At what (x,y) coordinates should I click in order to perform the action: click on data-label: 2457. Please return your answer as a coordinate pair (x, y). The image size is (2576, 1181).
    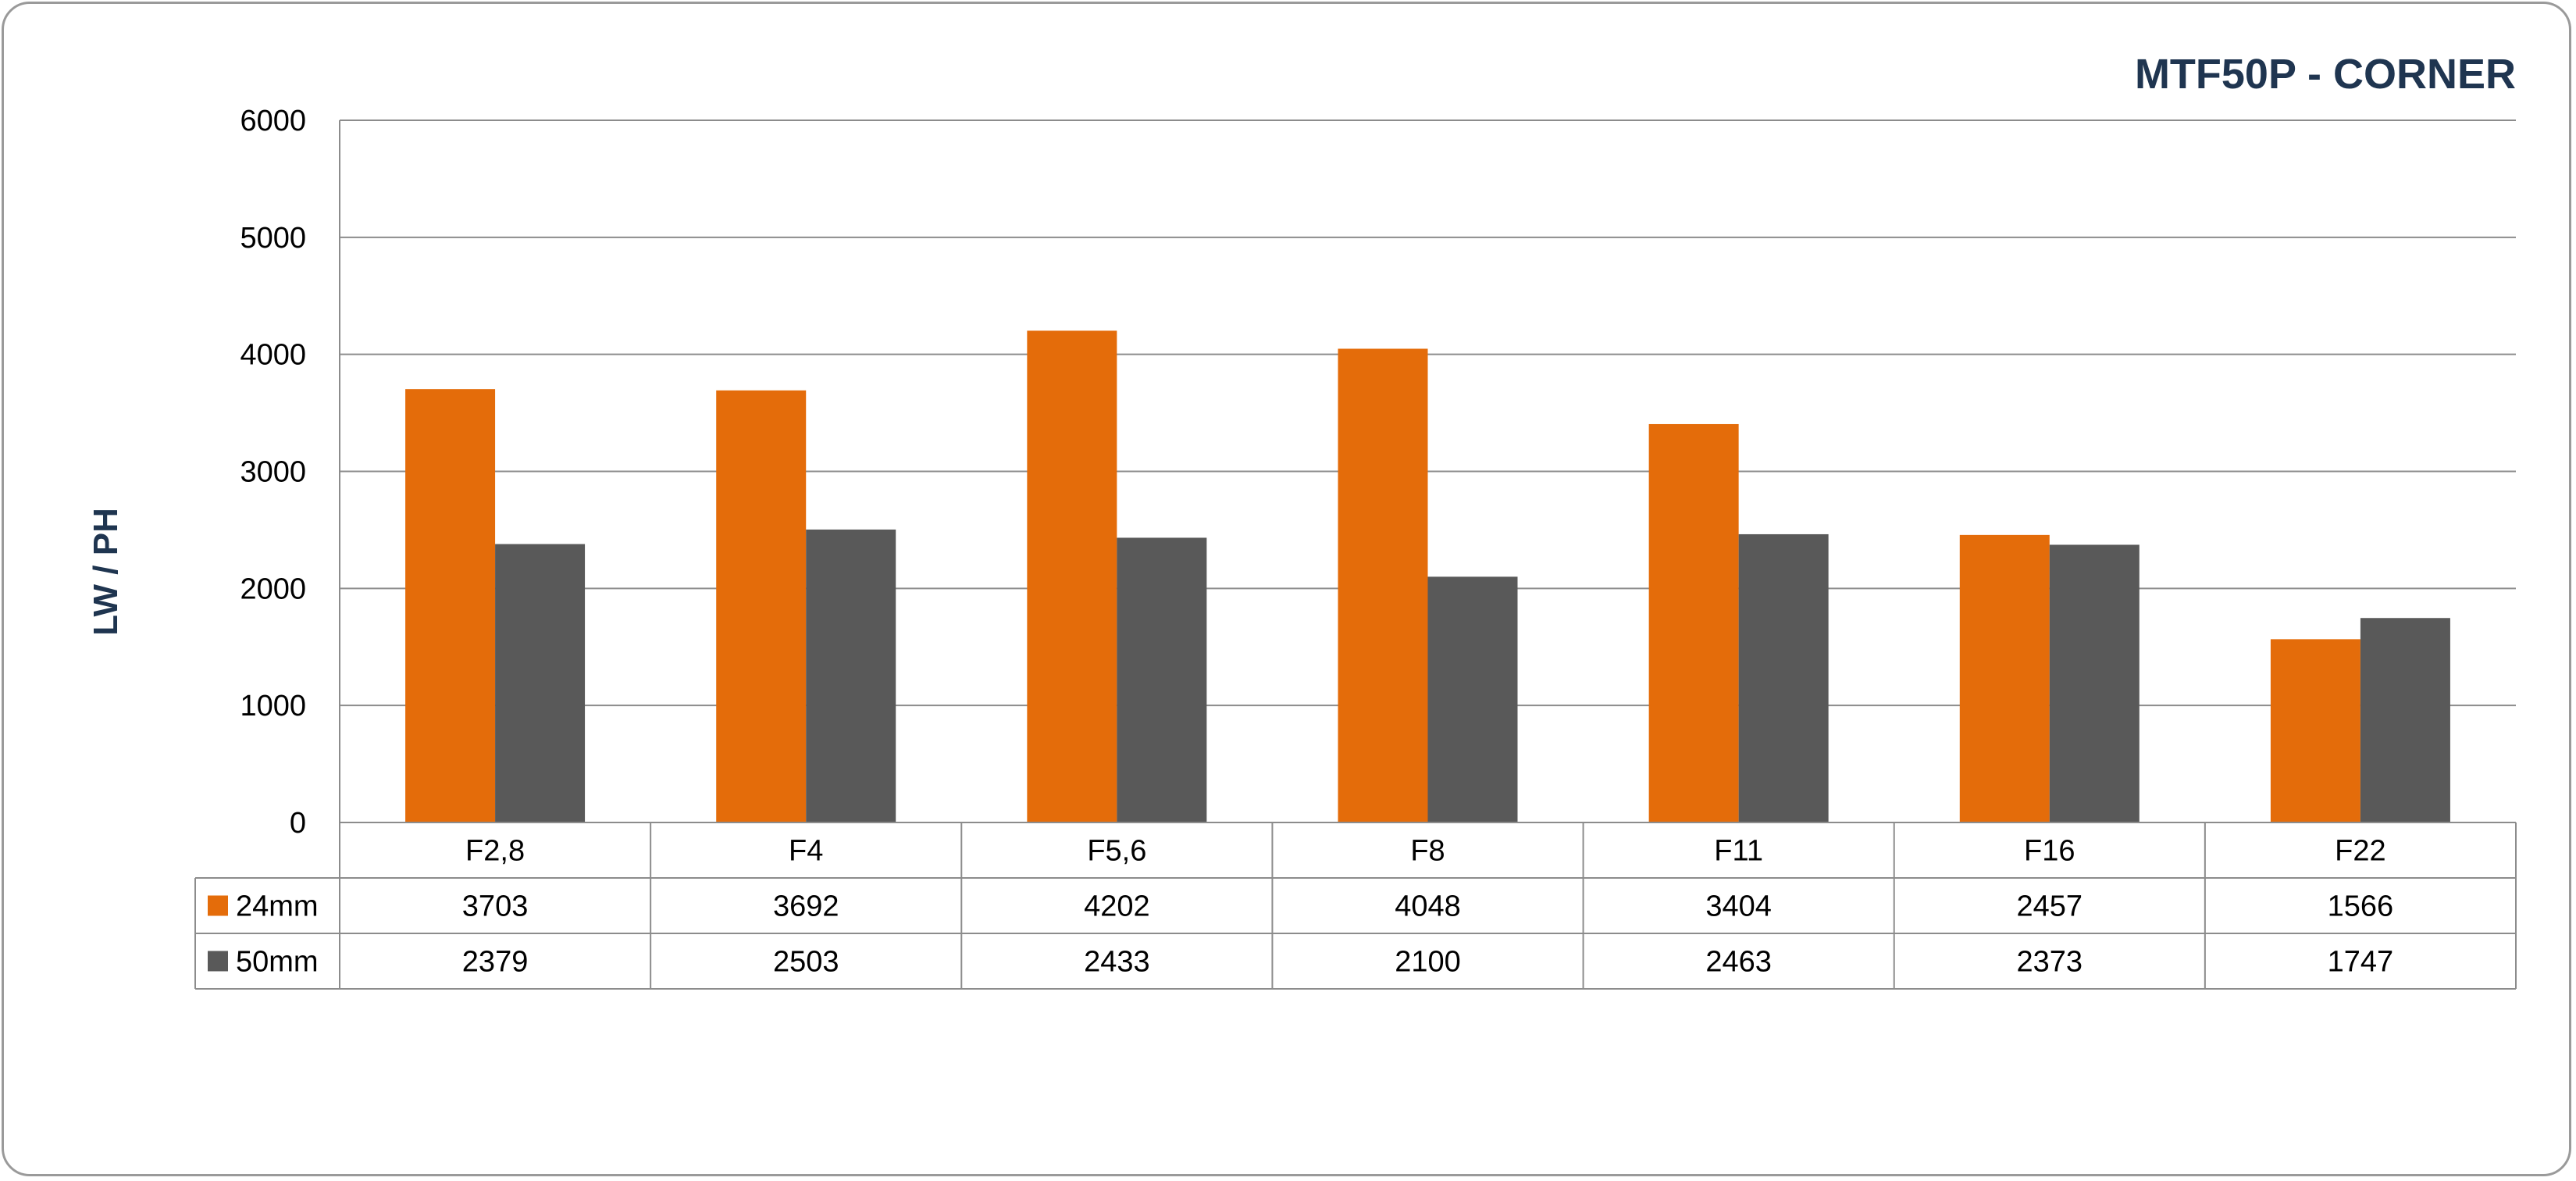
    Looking at the image, I should click on (2050, 906).